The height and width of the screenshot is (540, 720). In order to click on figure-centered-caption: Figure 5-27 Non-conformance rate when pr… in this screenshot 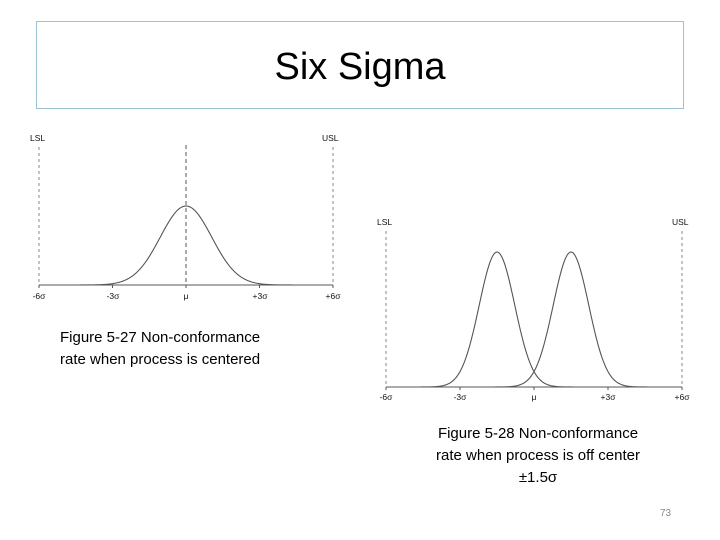, I will do `click(180, 349)`.